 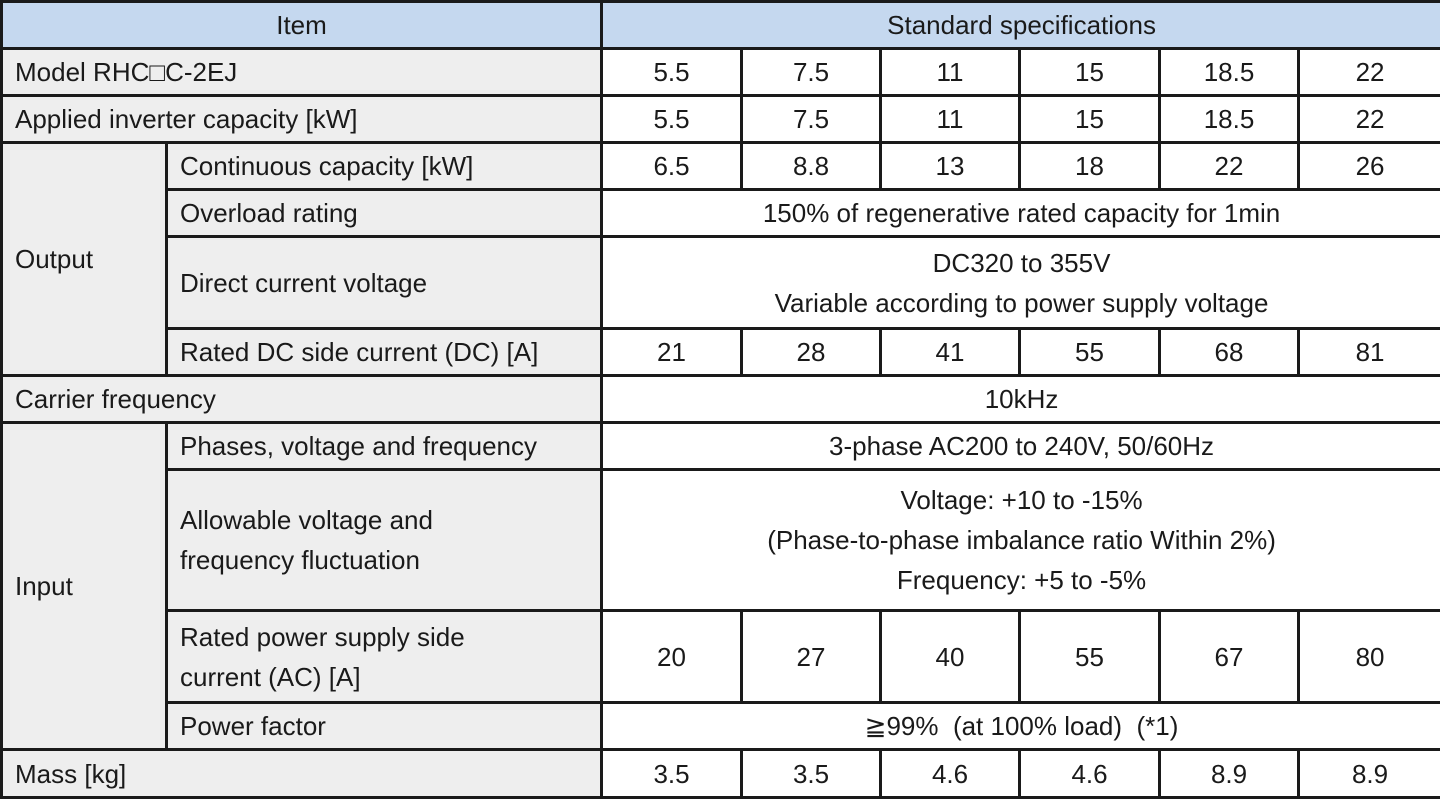 I want to click on header-standard-specifications: Standard specifications, so click(x=1021, y=25).